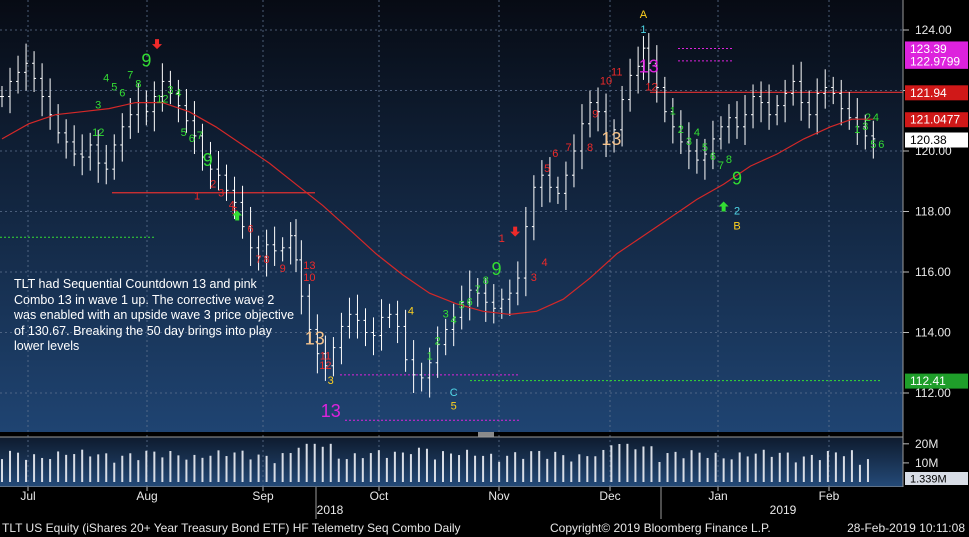  Describe the element at coordinates (643, 30) in the screenshot. I see `setup-label: 1` at that location.